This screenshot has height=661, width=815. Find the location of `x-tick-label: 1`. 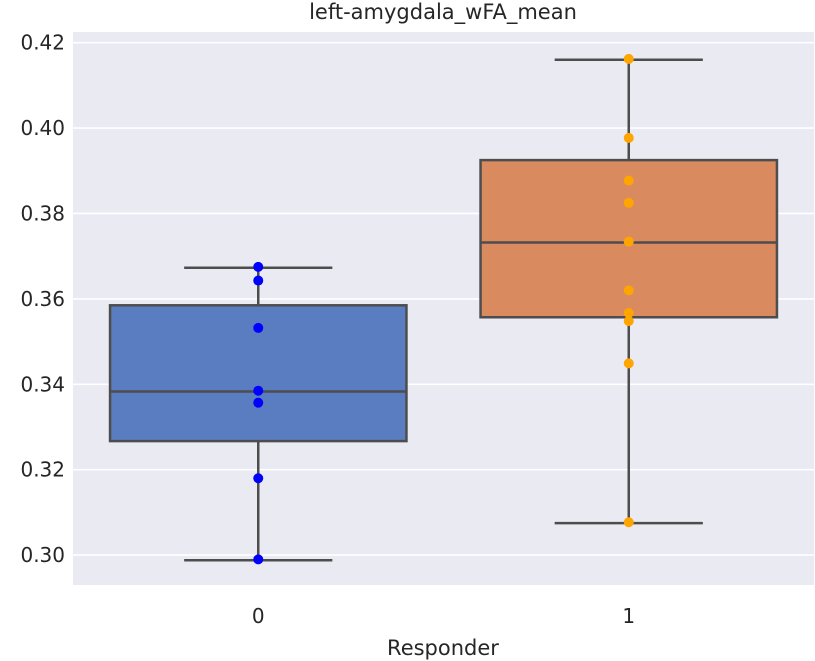

x-tick-label: 1 is located at coordinates (628, 616).